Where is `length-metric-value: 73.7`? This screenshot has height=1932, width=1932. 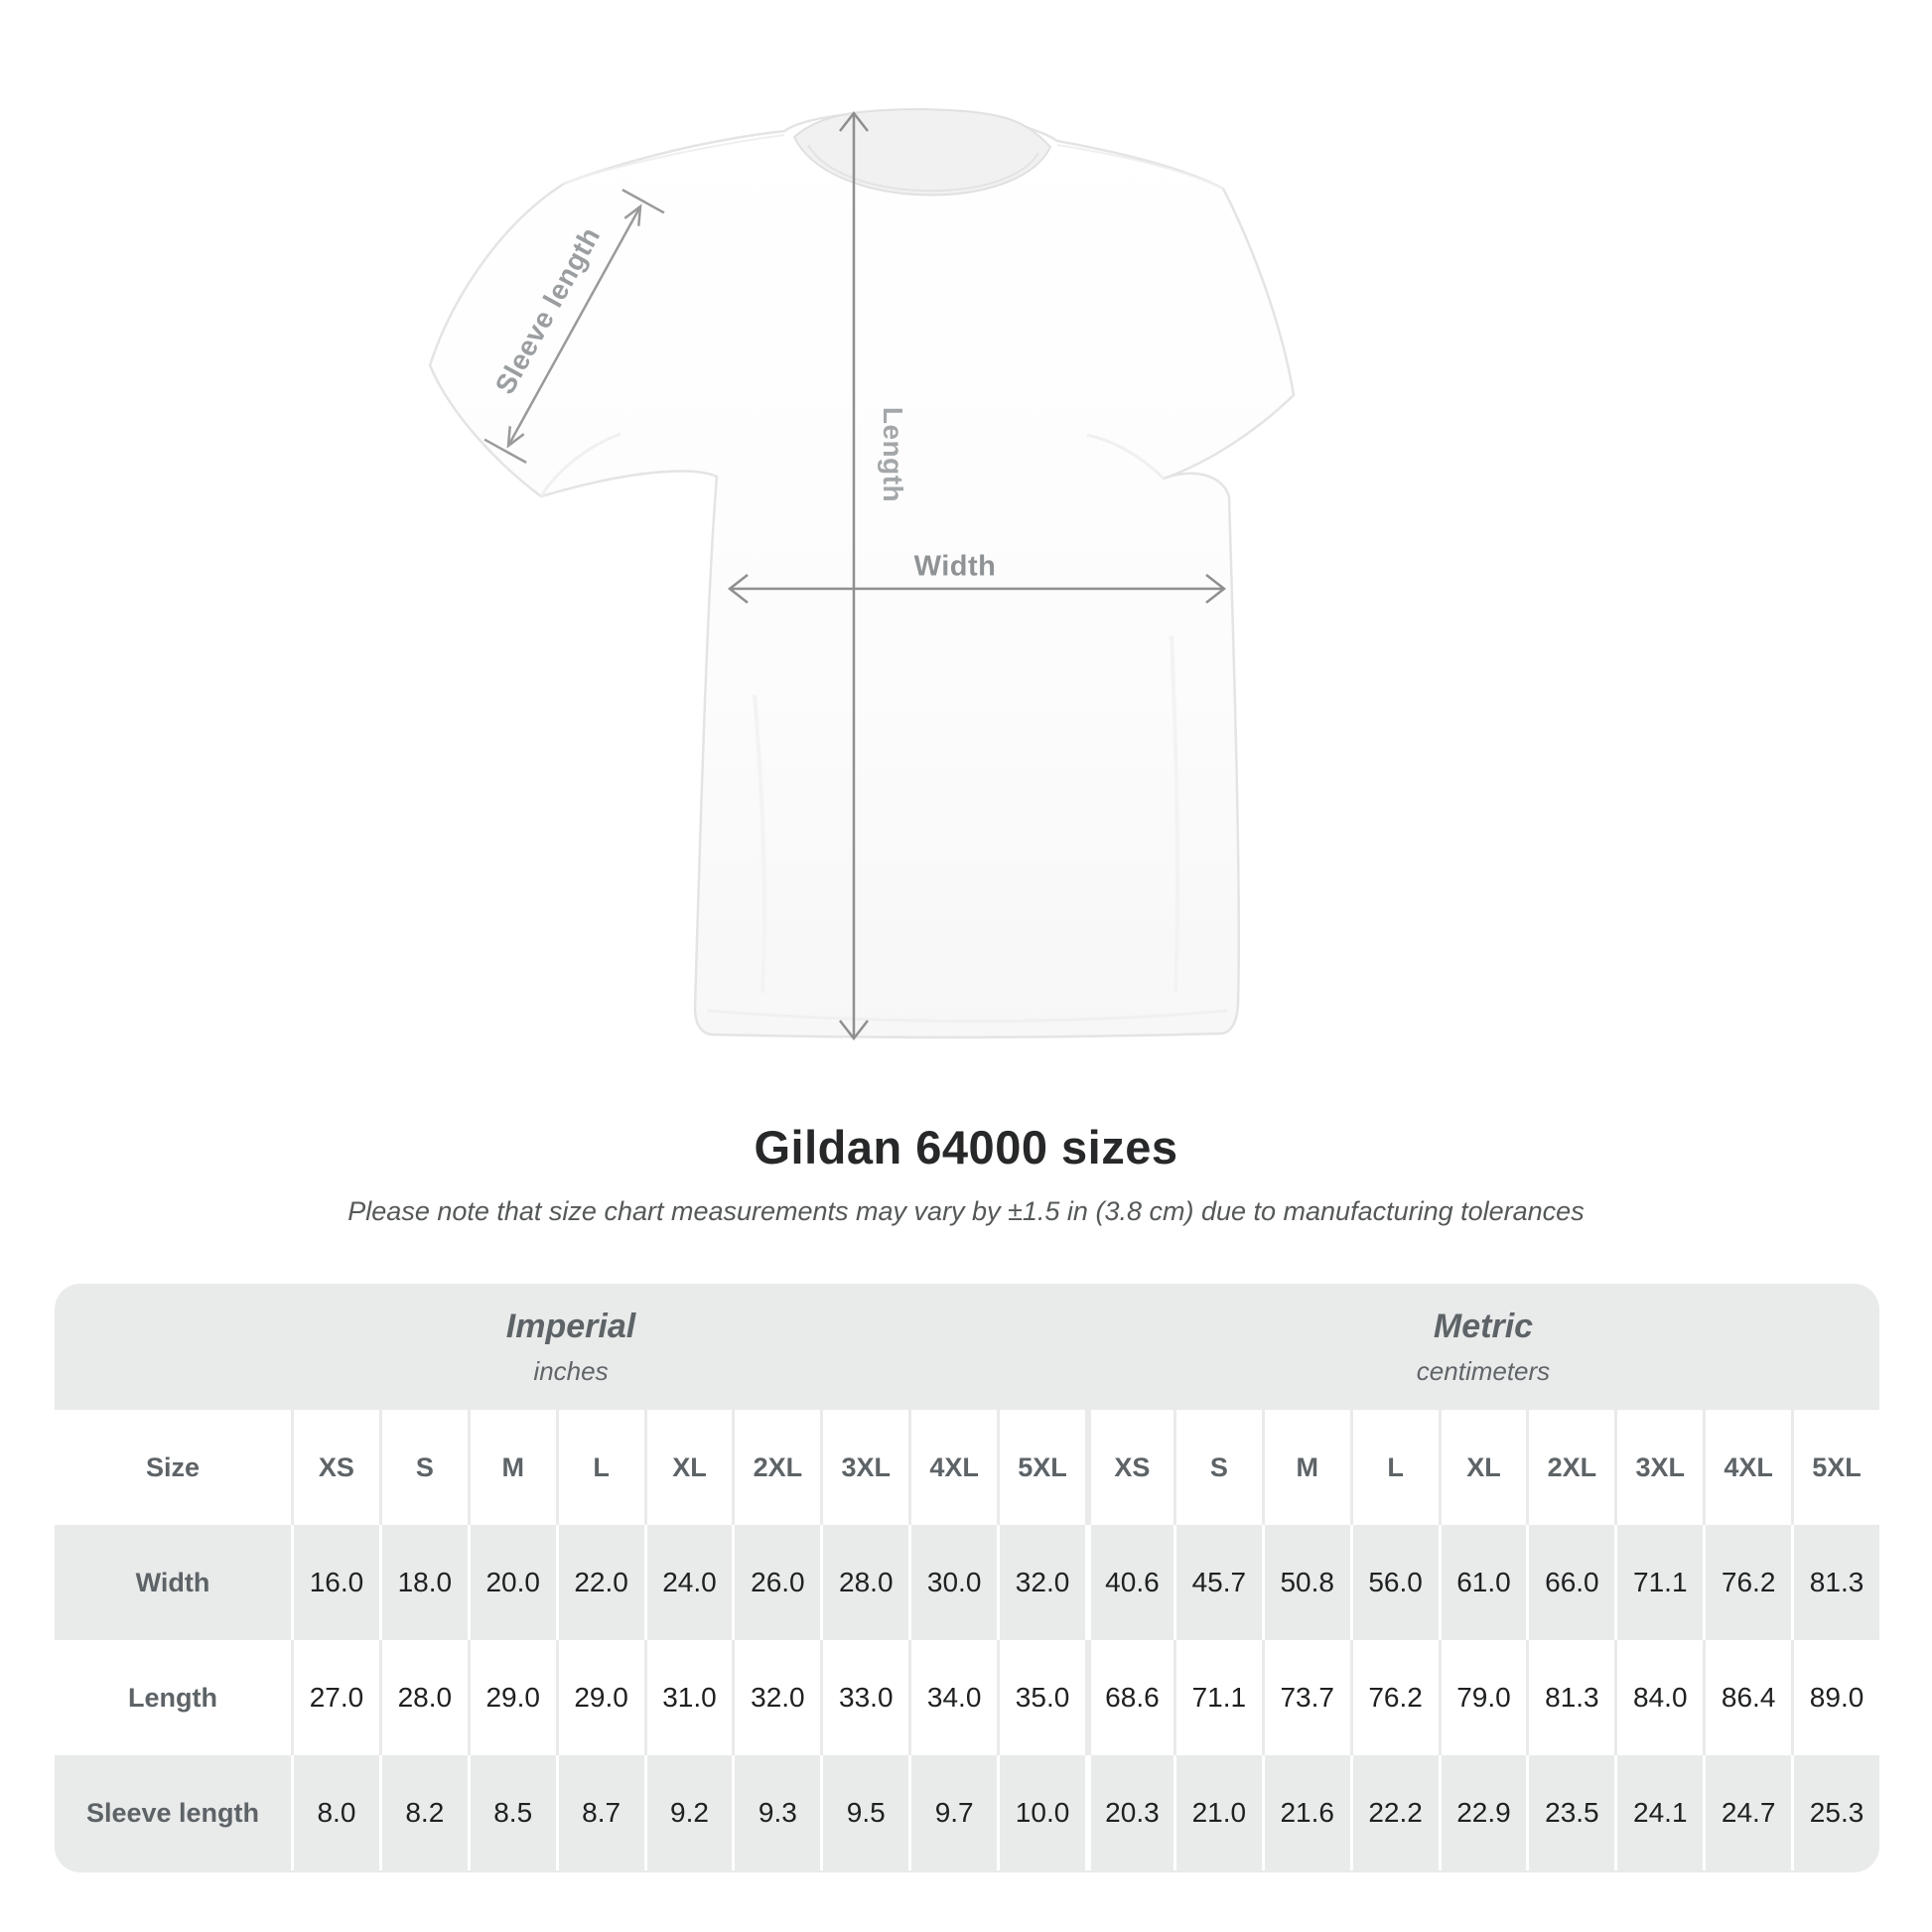
length-metric-value: 73.7 is located at coordinates (1305, 1698).